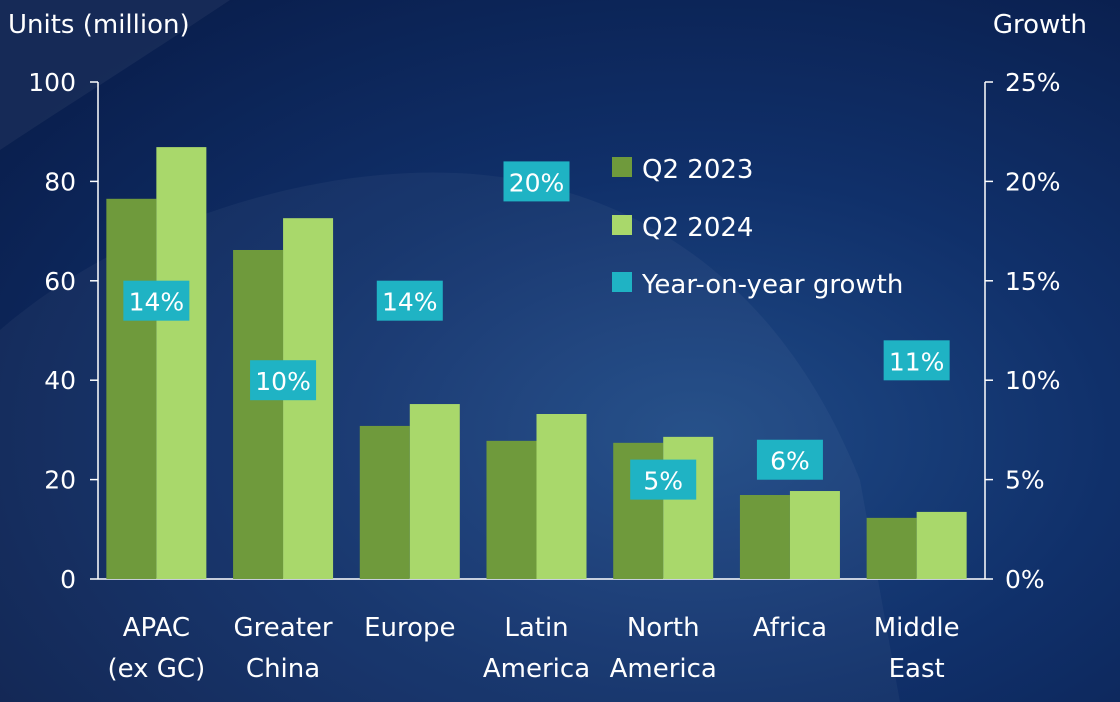 The image size is (1120, 702). What do you see at coordinates (283, 628) in the screenshot?
I see `x-tick-label: Greater` at bounding box center [283, 628].